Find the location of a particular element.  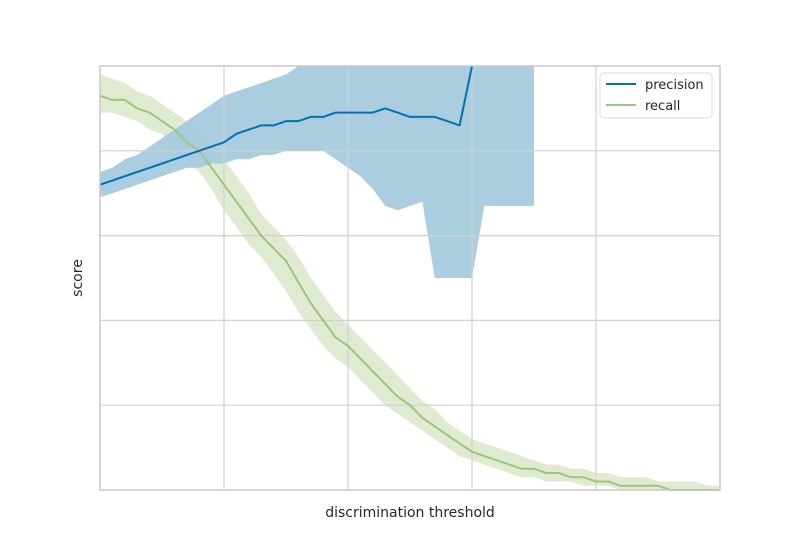

x-axis-label: discrimination threshold is located at coordinates (410, 513).